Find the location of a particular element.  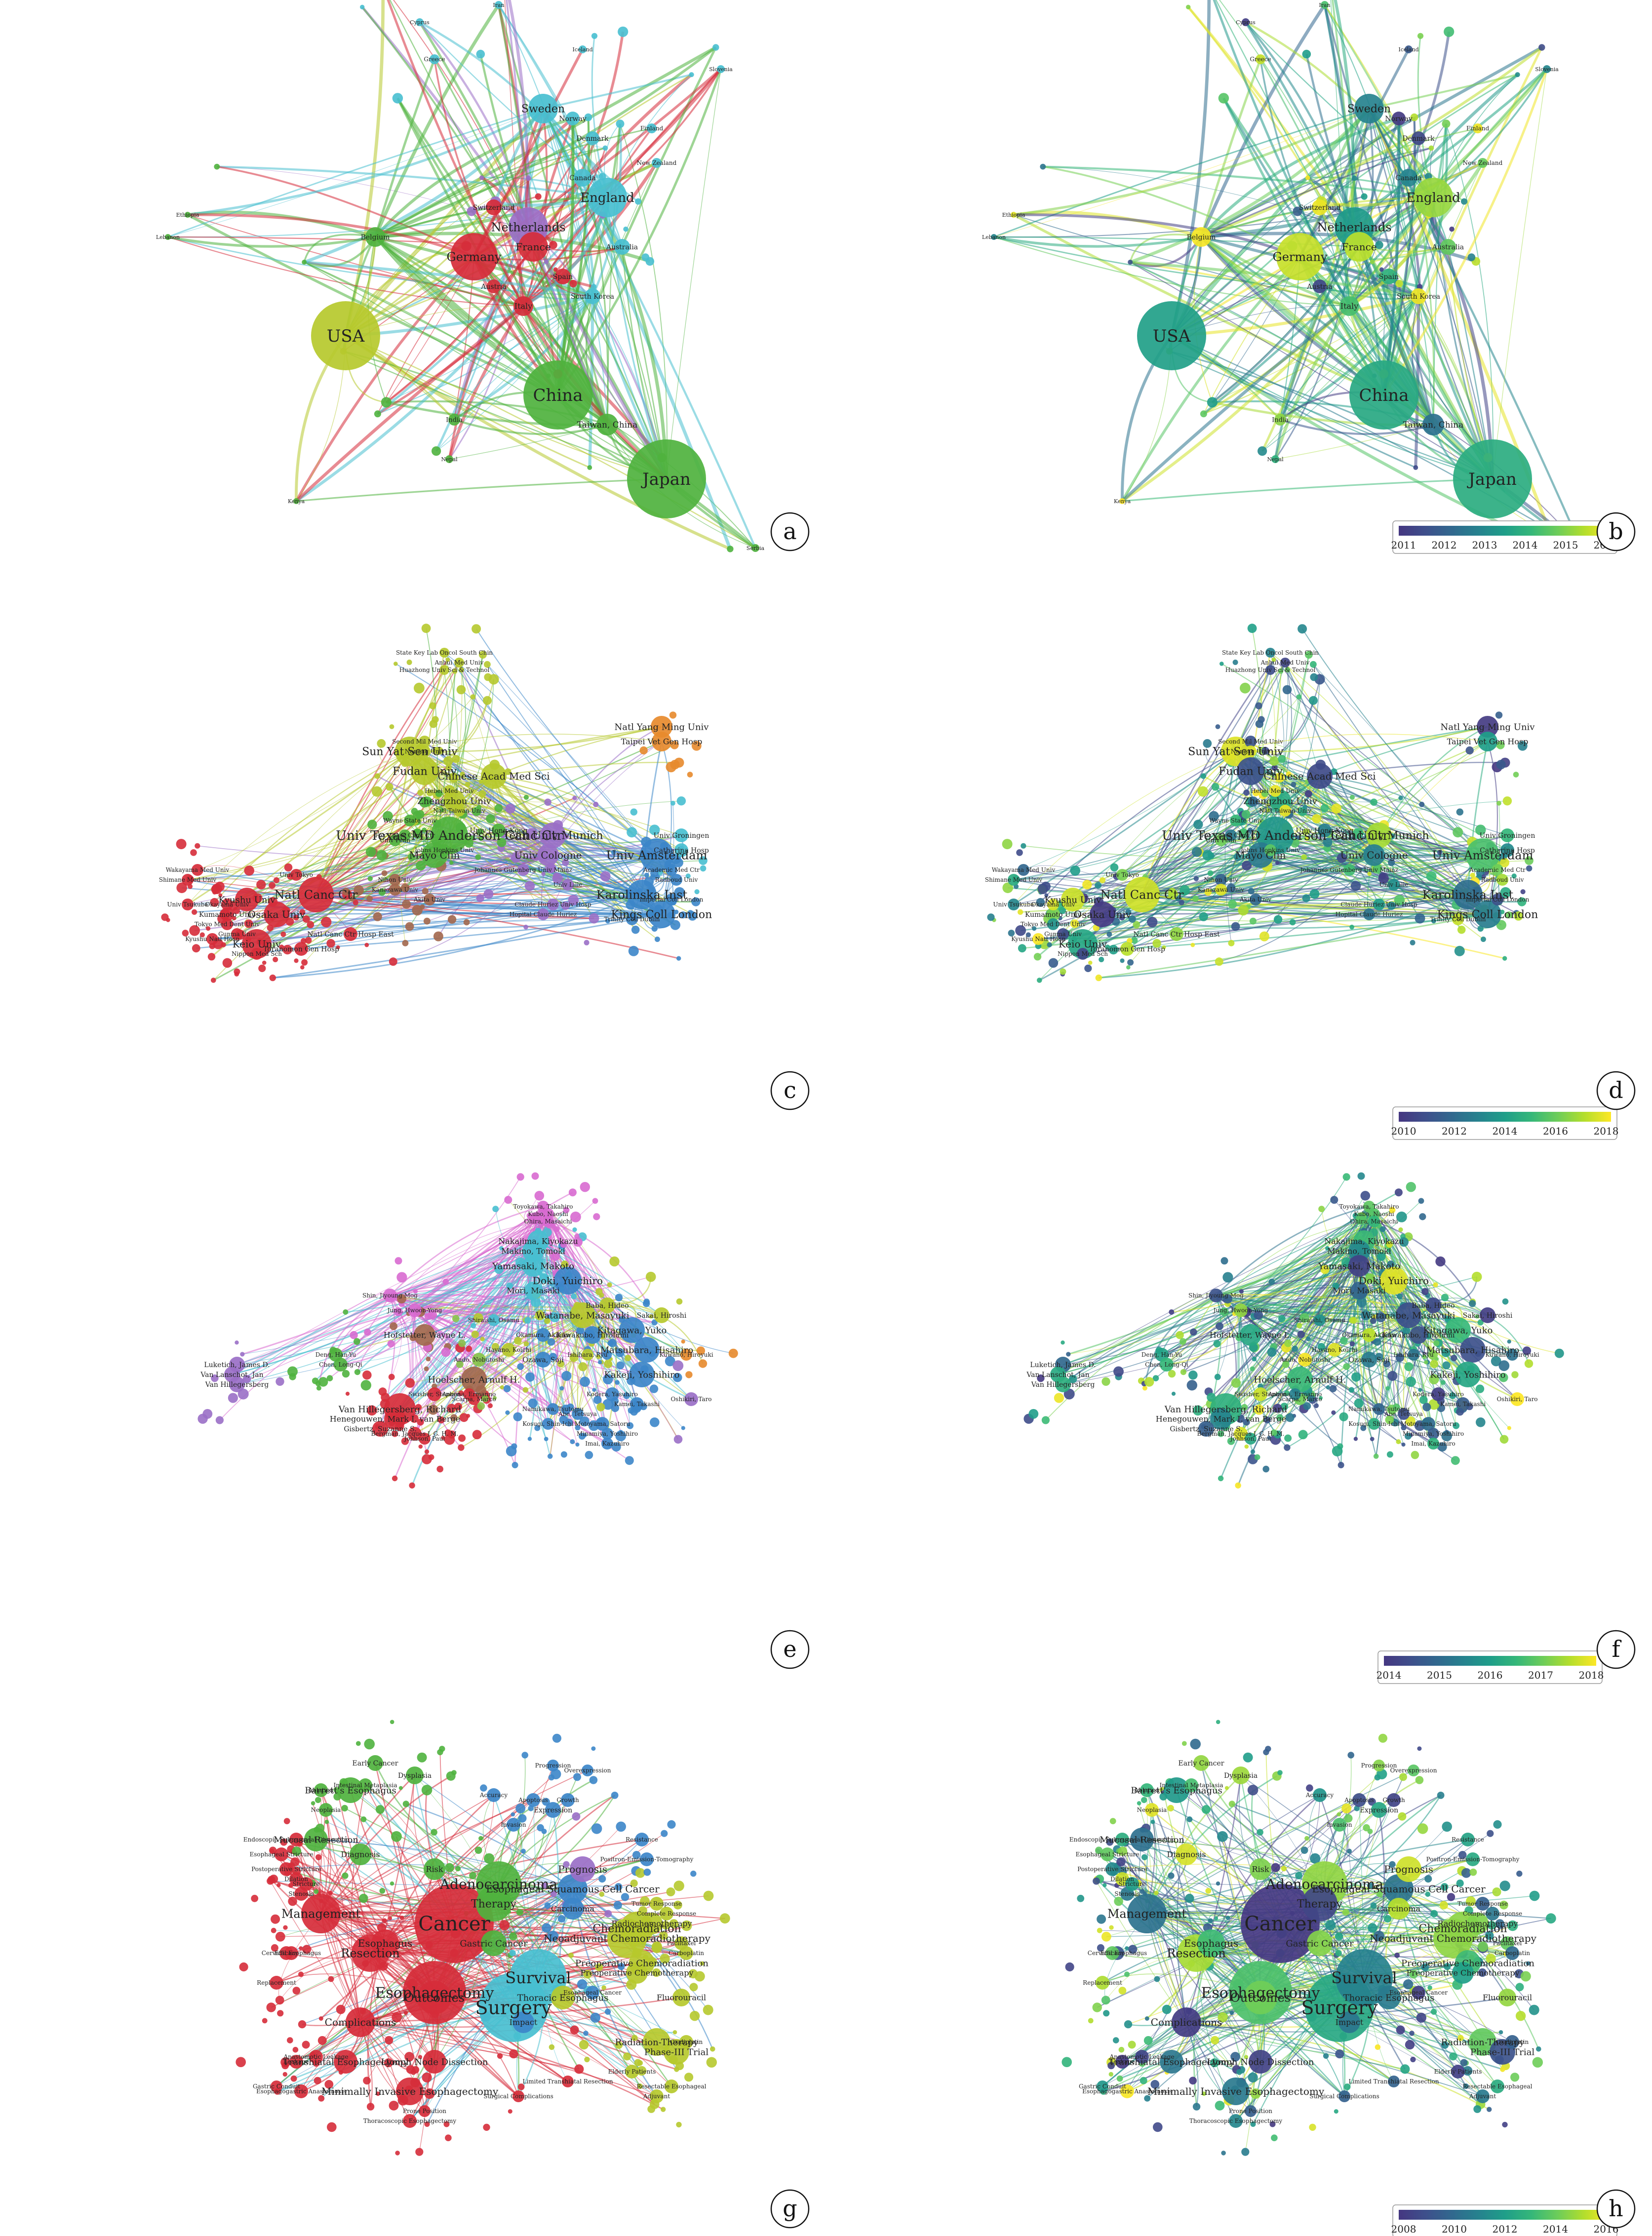

colorbar-tick-label: 2014 is located at coordinates (1389, 1675).